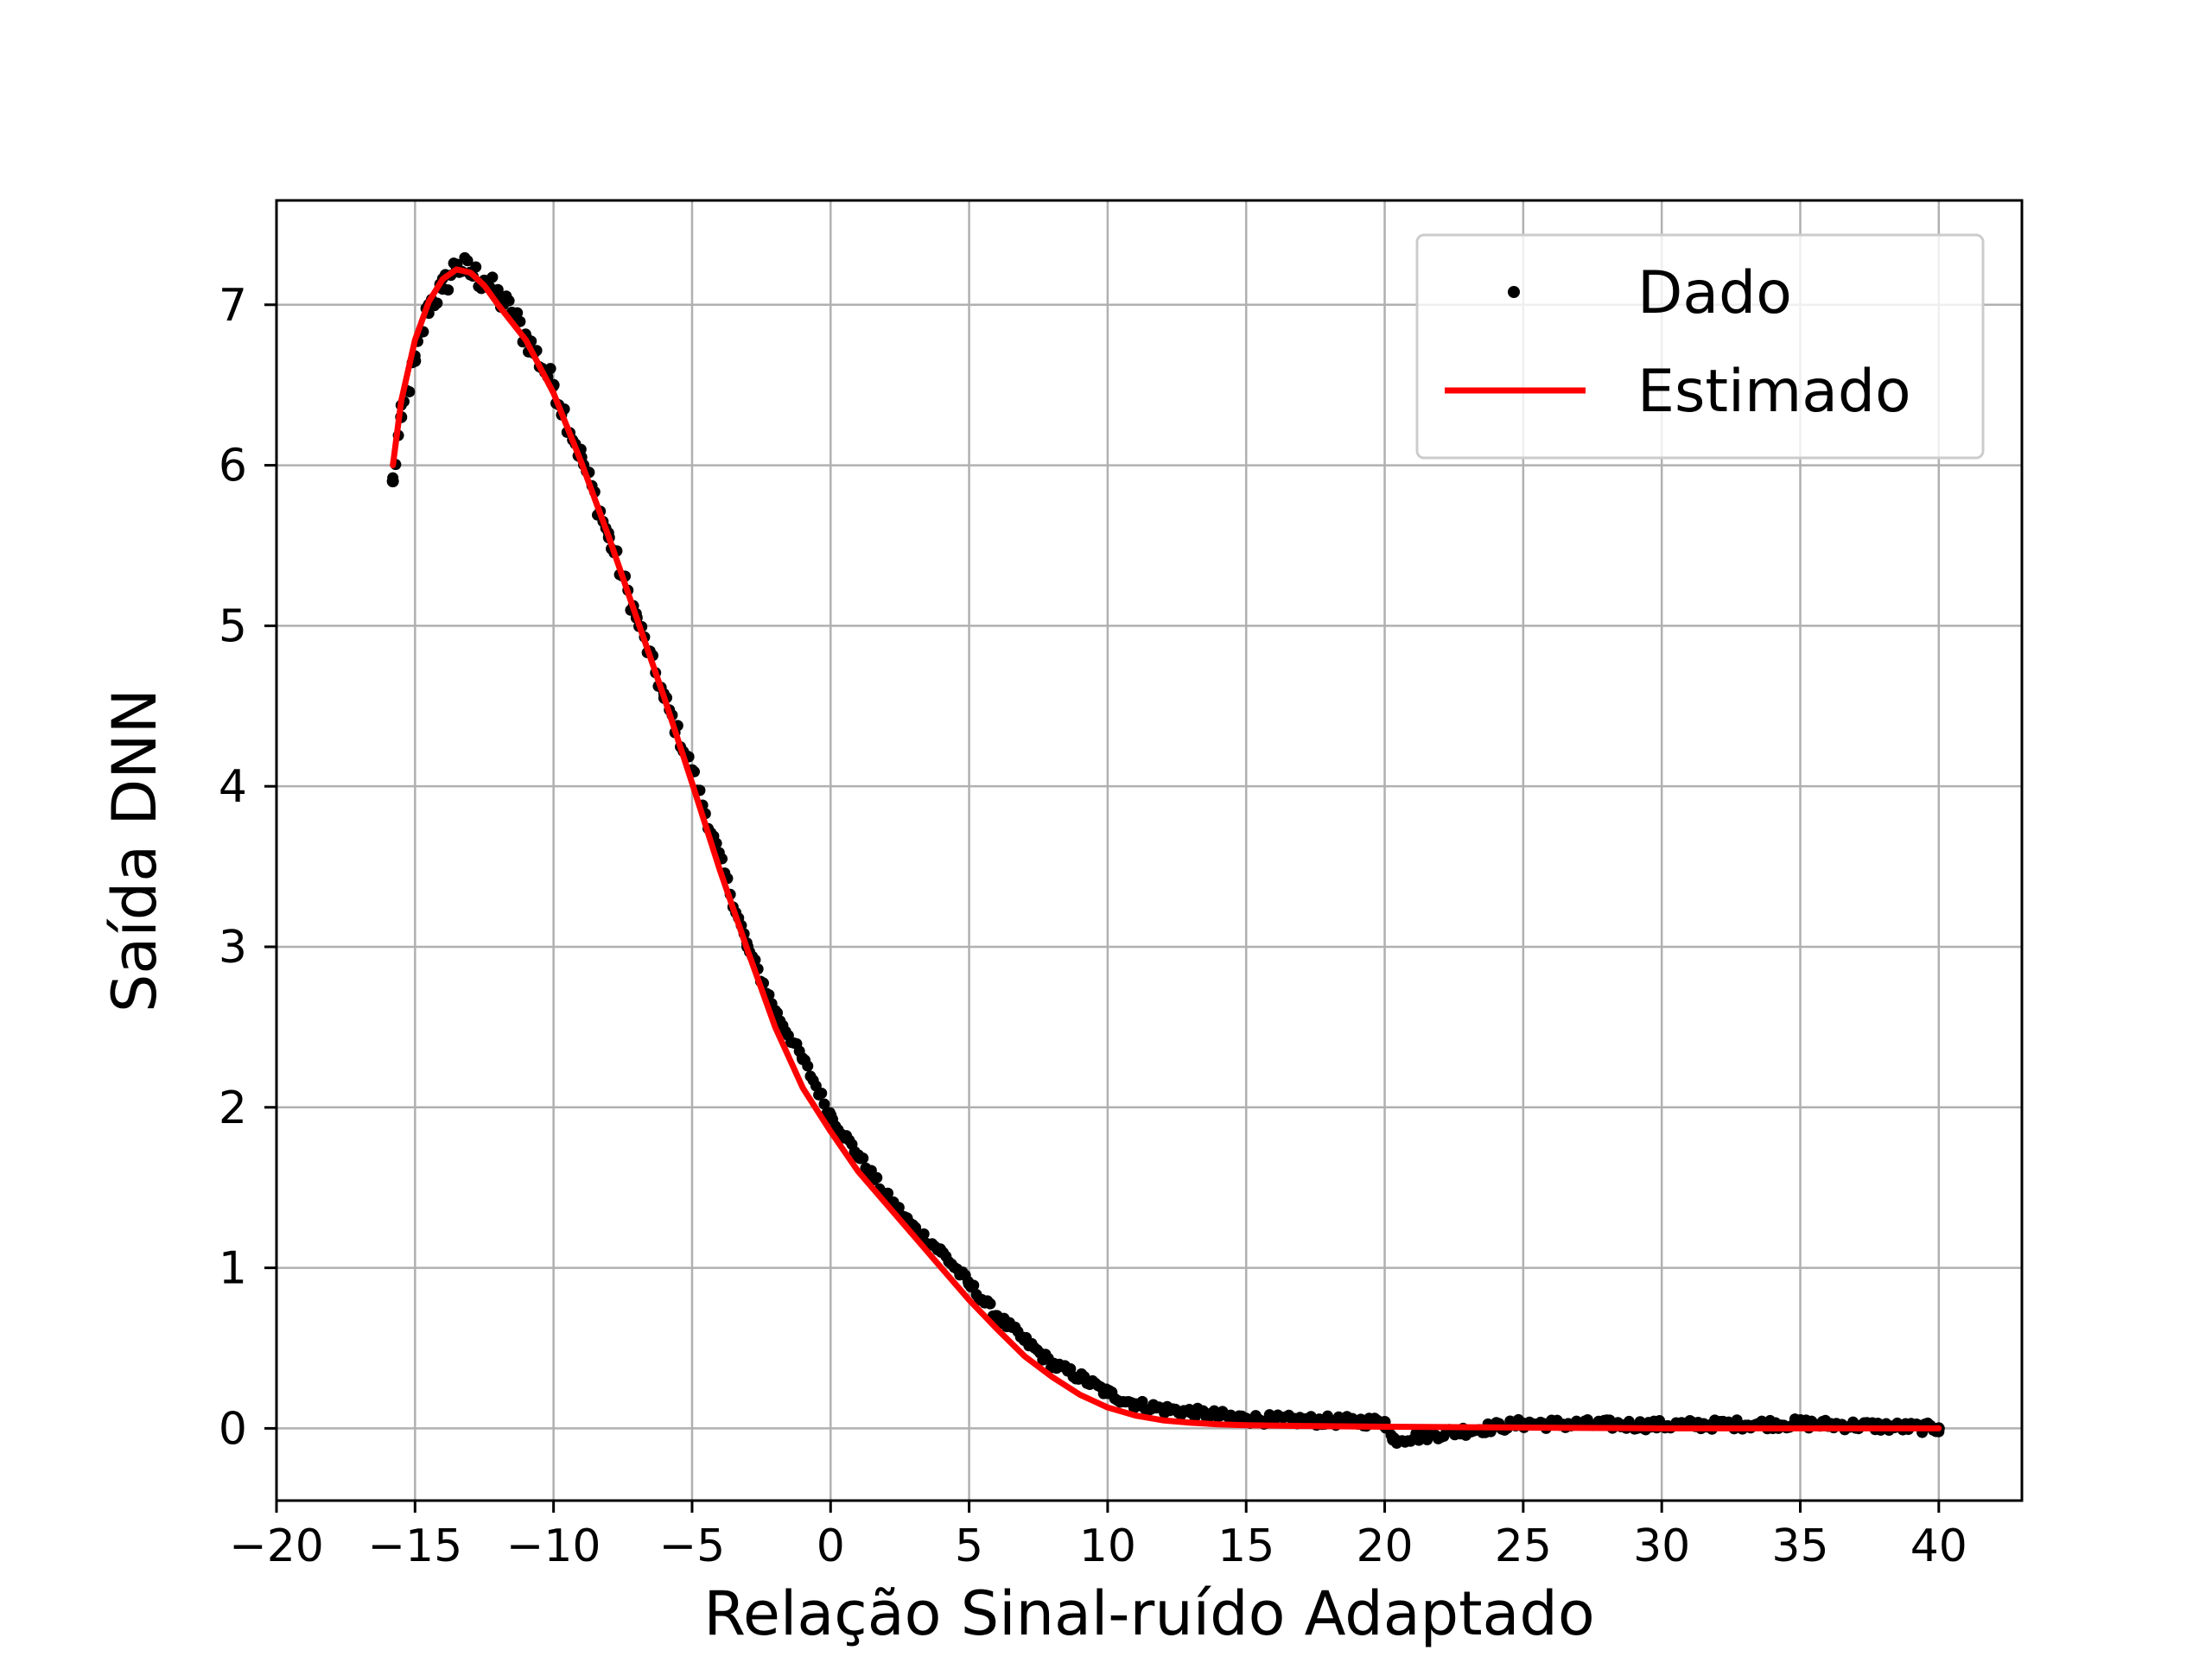 The height and width of the screenshot is (1663, 2212). What do you see at coordinates (134, 851) in the screenshot?
I see `y-axis-label: Saída DNN` at bounding box center [134, 851].